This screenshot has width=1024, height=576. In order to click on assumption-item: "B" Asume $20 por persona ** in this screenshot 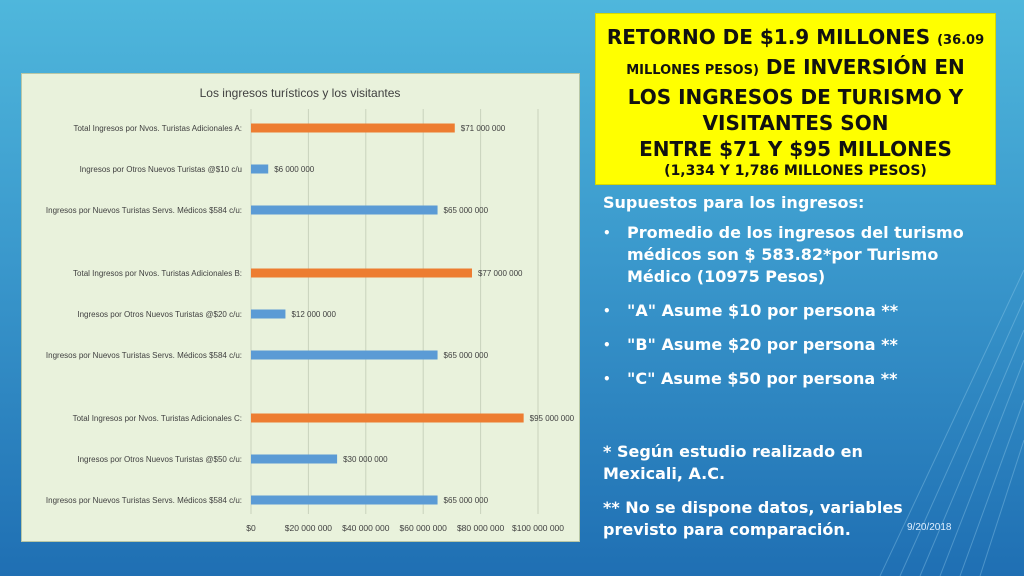, I will do `click(803, 345)`.